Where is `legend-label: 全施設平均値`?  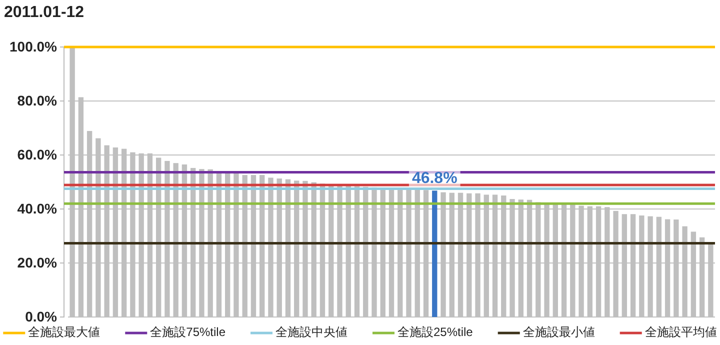
legend-label: 全施設平均値 is located at coordinates (680, 332).